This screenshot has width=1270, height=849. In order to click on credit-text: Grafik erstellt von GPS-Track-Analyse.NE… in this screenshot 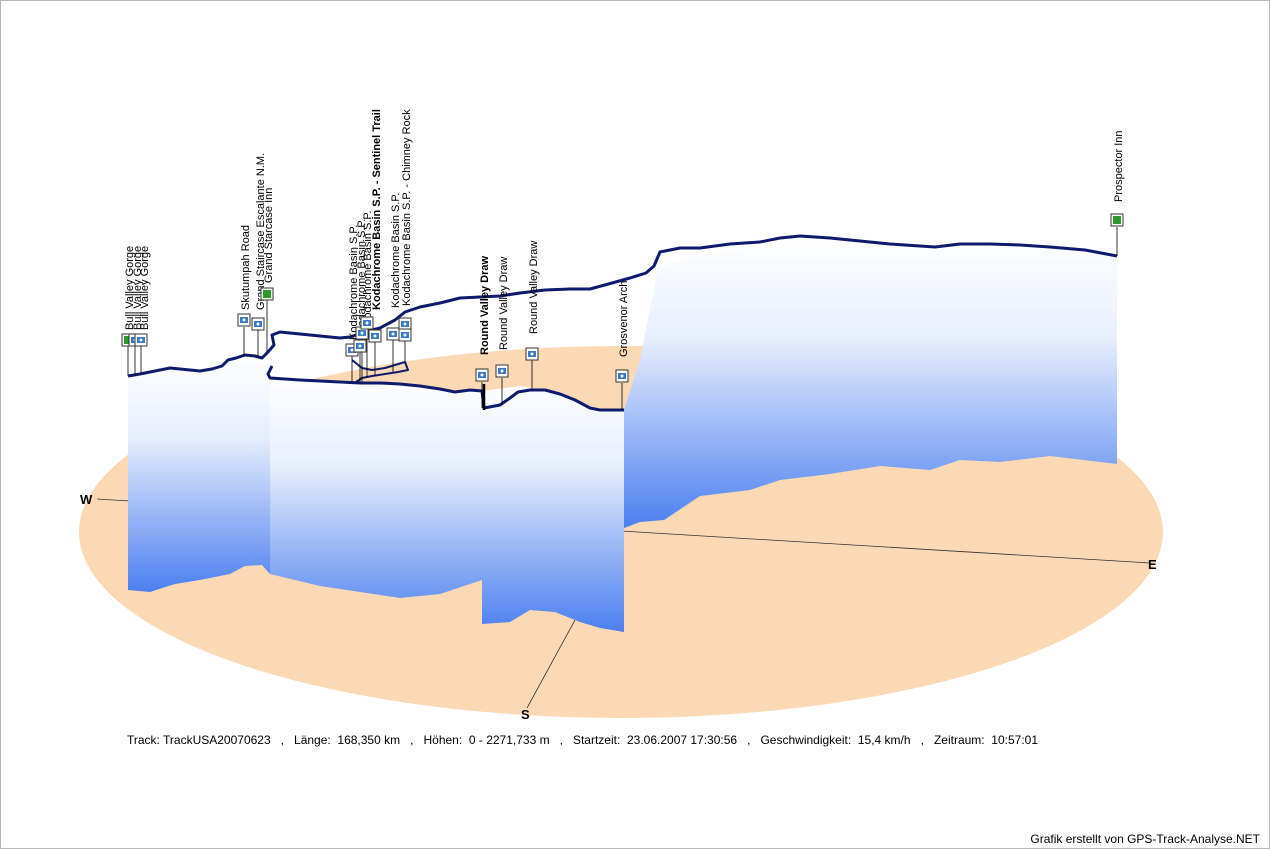, I will do `click(1145, 839)`.